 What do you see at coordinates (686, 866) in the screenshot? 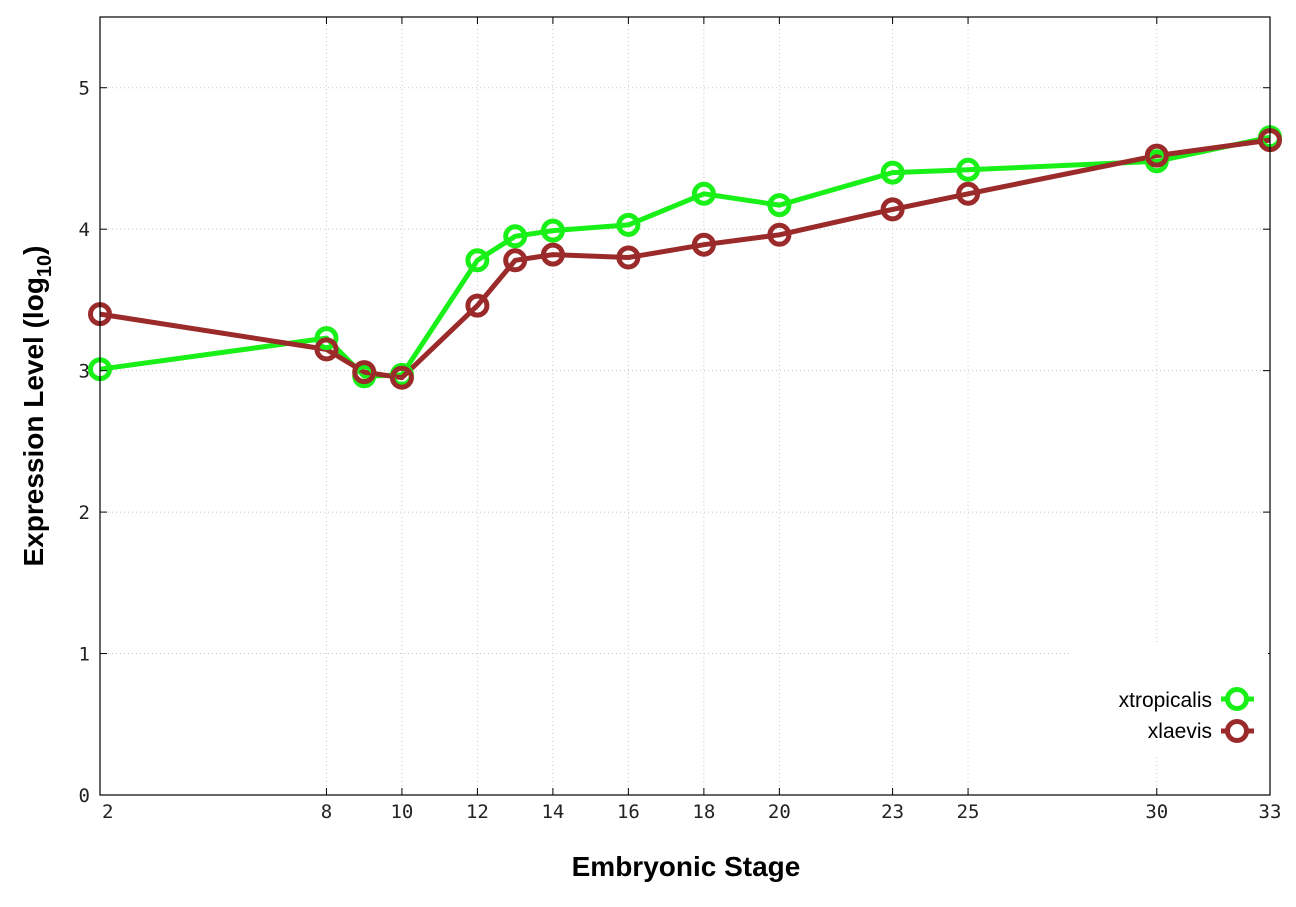
I see `x-axis-title: Embryonic Stage` at bounding box center [686, 866].